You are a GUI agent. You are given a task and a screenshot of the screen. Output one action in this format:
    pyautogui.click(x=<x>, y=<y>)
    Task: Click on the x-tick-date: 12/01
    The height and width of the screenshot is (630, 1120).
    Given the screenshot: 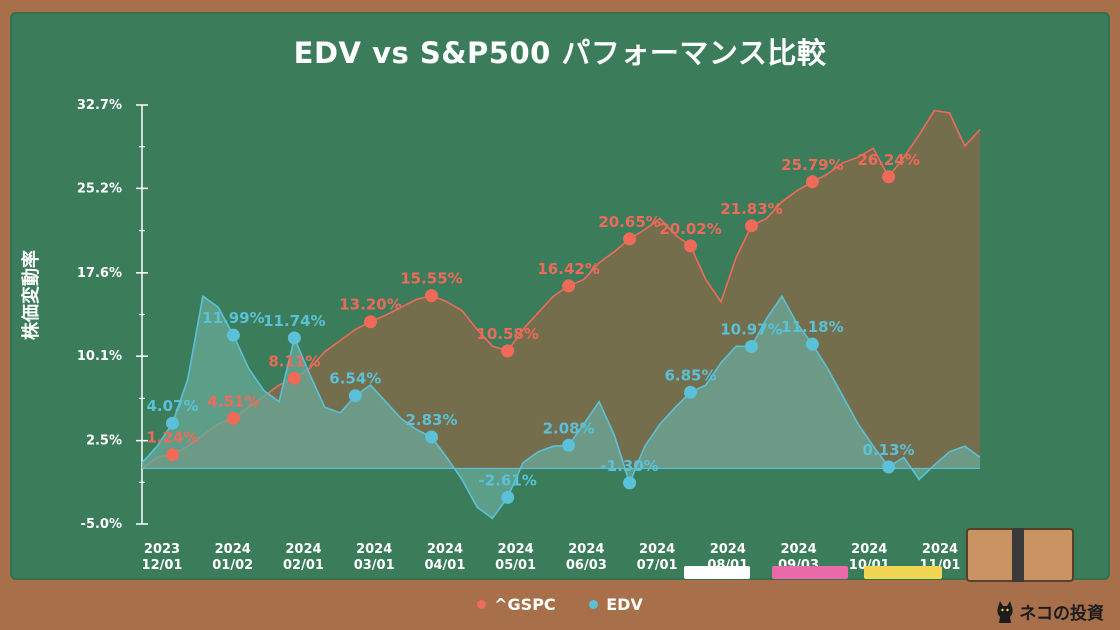 What is the action you would take?
    pyautogui.click(x=162, y=565)
    